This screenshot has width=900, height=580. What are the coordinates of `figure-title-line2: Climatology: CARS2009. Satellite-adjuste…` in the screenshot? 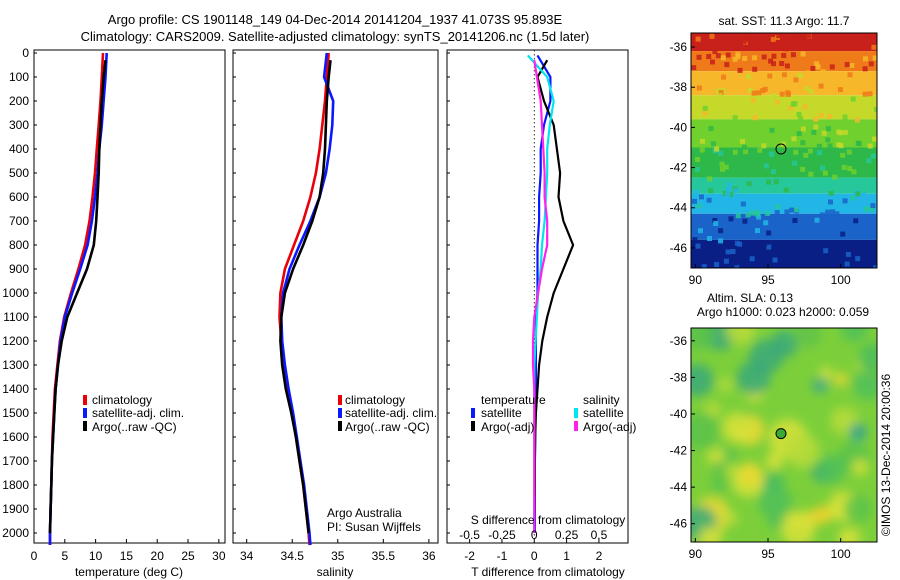 It's located at (335, 36).